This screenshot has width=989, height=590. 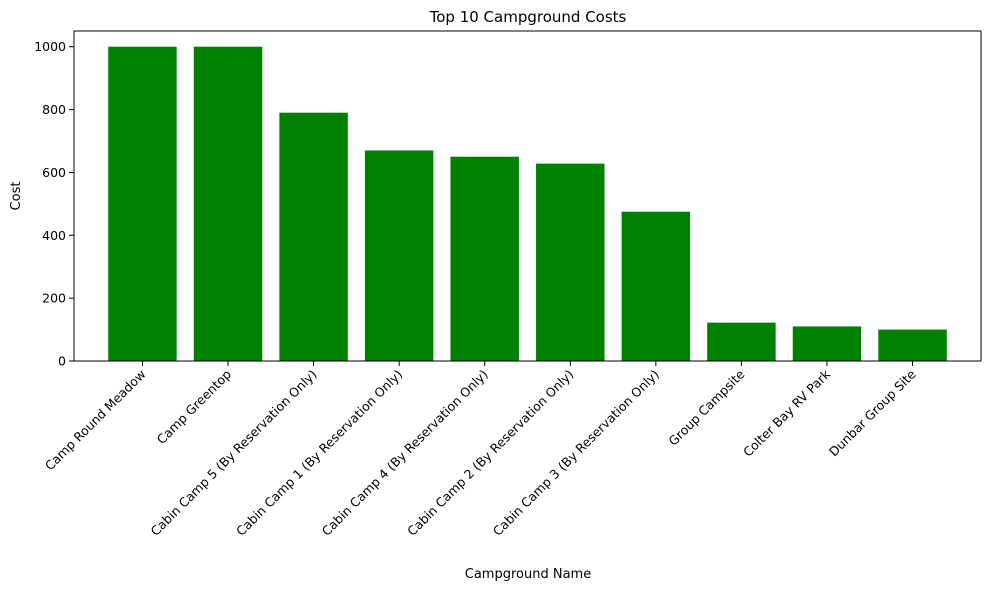 I want to click on x-tick-label: Cabin Camp 1 (By Reservation Only), so click(x=319, y=453).